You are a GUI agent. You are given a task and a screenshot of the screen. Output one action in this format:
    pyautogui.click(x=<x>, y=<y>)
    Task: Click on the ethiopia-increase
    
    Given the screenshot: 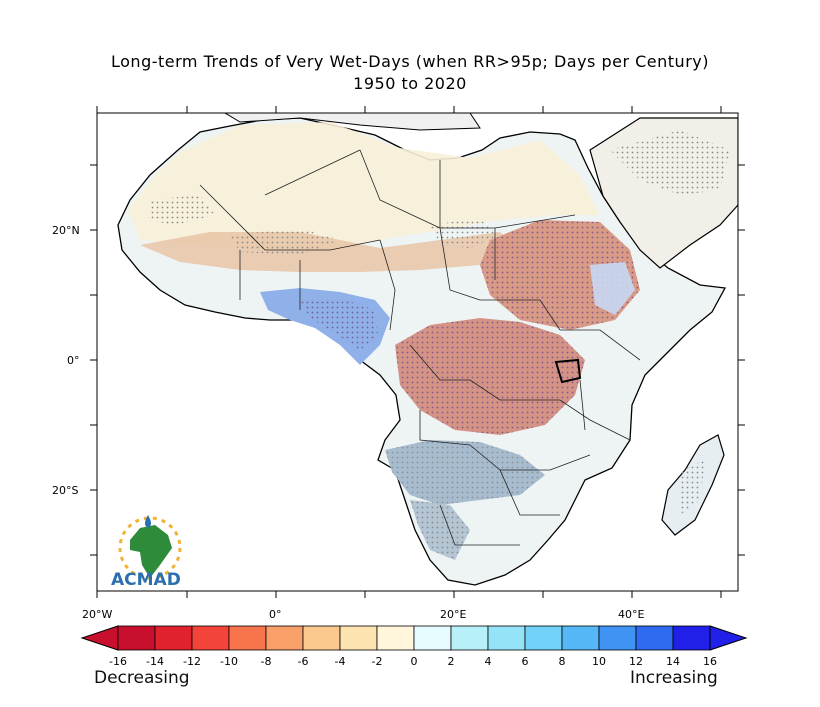 What is the action you would take?
    pyautogui.click(x=612, y=288)
    